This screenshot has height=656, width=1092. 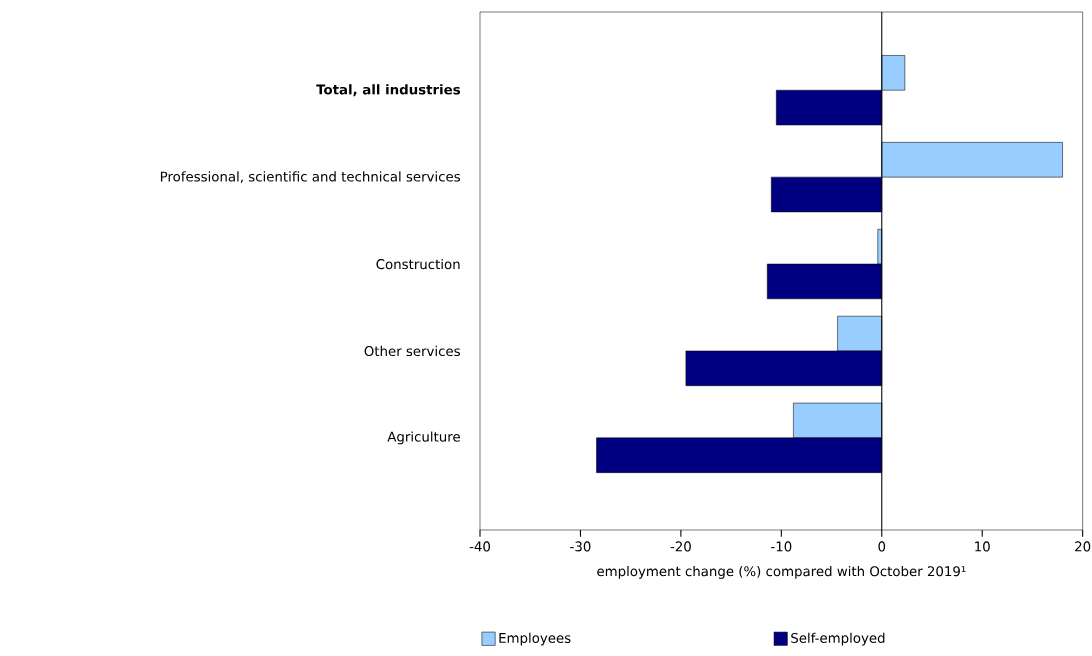 I want to click on x-tick-label: -20, so click(x=680, y=546).